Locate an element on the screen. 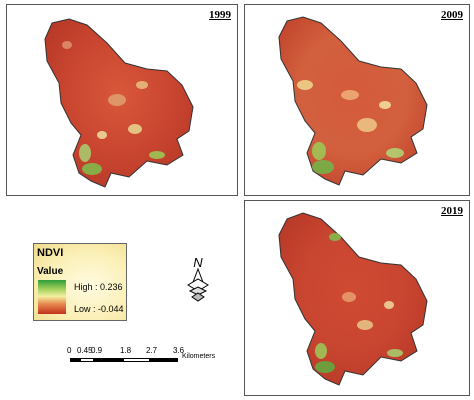 The height and width of the screenshot is (400, 474). ndvi-legend: NDVI Value High : 0.236 Low : -0.044 is located at coordinates (80, 282).